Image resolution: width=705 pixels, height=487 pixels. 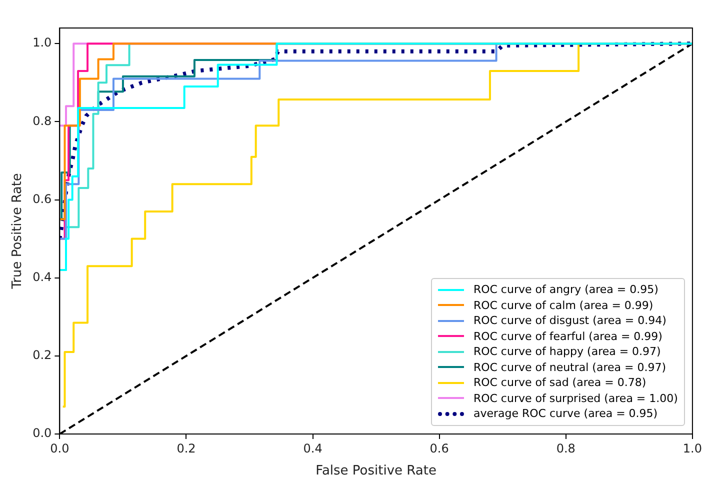 What do you see at coordinates (42, 433) in the screenshot?
I see `y-tick-label: 0.0` at bounding box center [42, 433].